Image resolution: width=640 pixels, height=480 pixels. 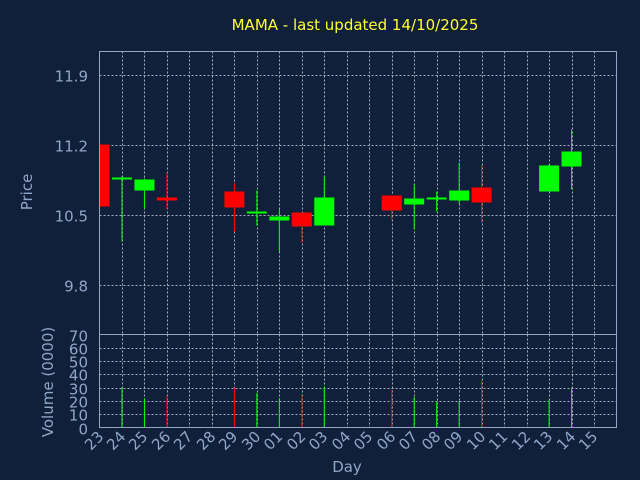 I want to click on volume-y-tick-label: 30, so click(x=78, y=390).